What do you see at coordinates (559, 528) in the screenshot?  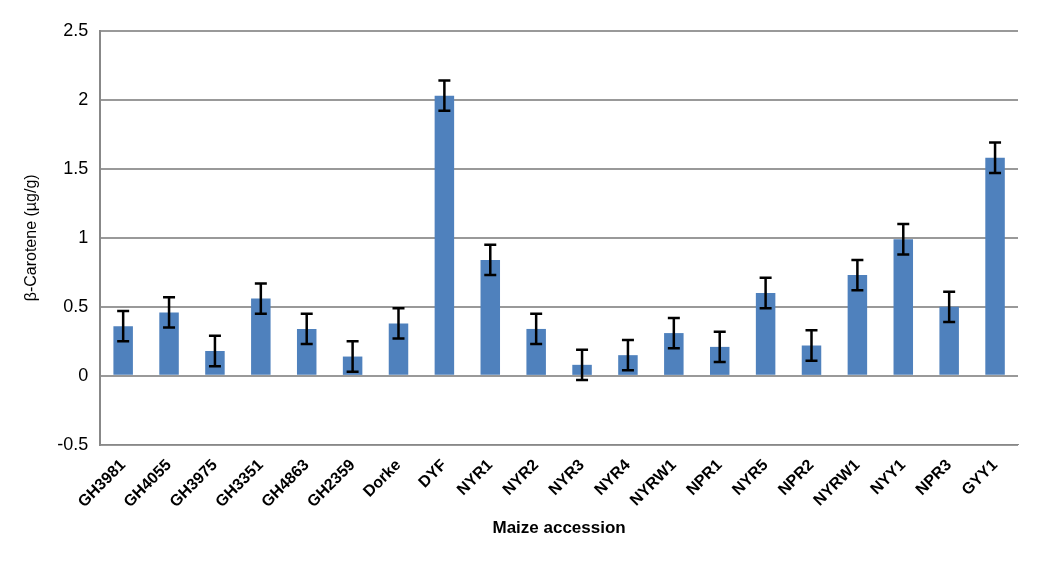 I see `x-axis-title: Maize accession` at bounding box center [559, 528].